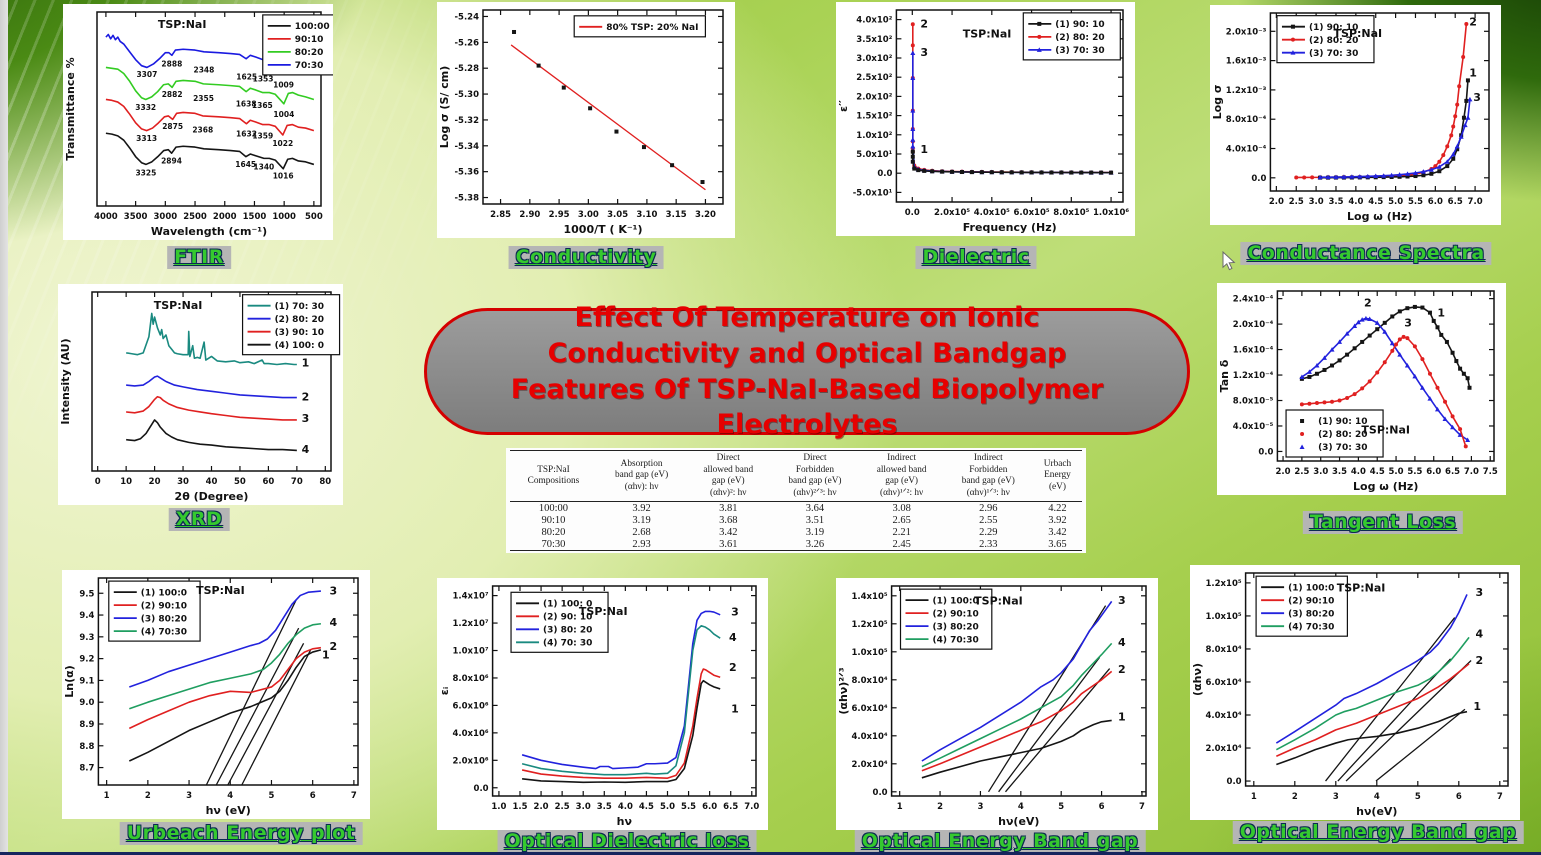 The height and width of the screenshot is (855, 1541). Describe the element at coordinates (1246, 62) in the screenshot. I see `svg-text: 1.6x10⁻³` at that location.